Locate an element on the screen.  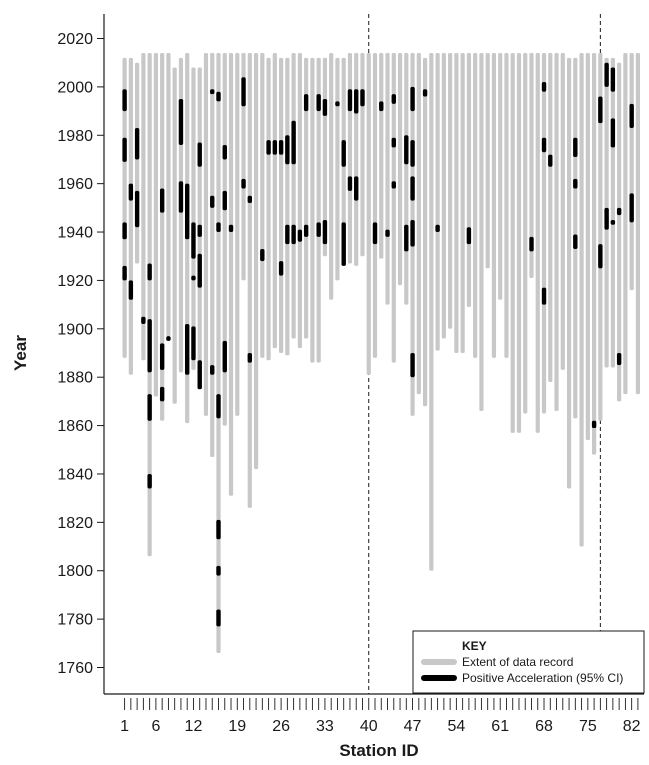
y-tick-label: 1760 is located at coordinates (75, 668).